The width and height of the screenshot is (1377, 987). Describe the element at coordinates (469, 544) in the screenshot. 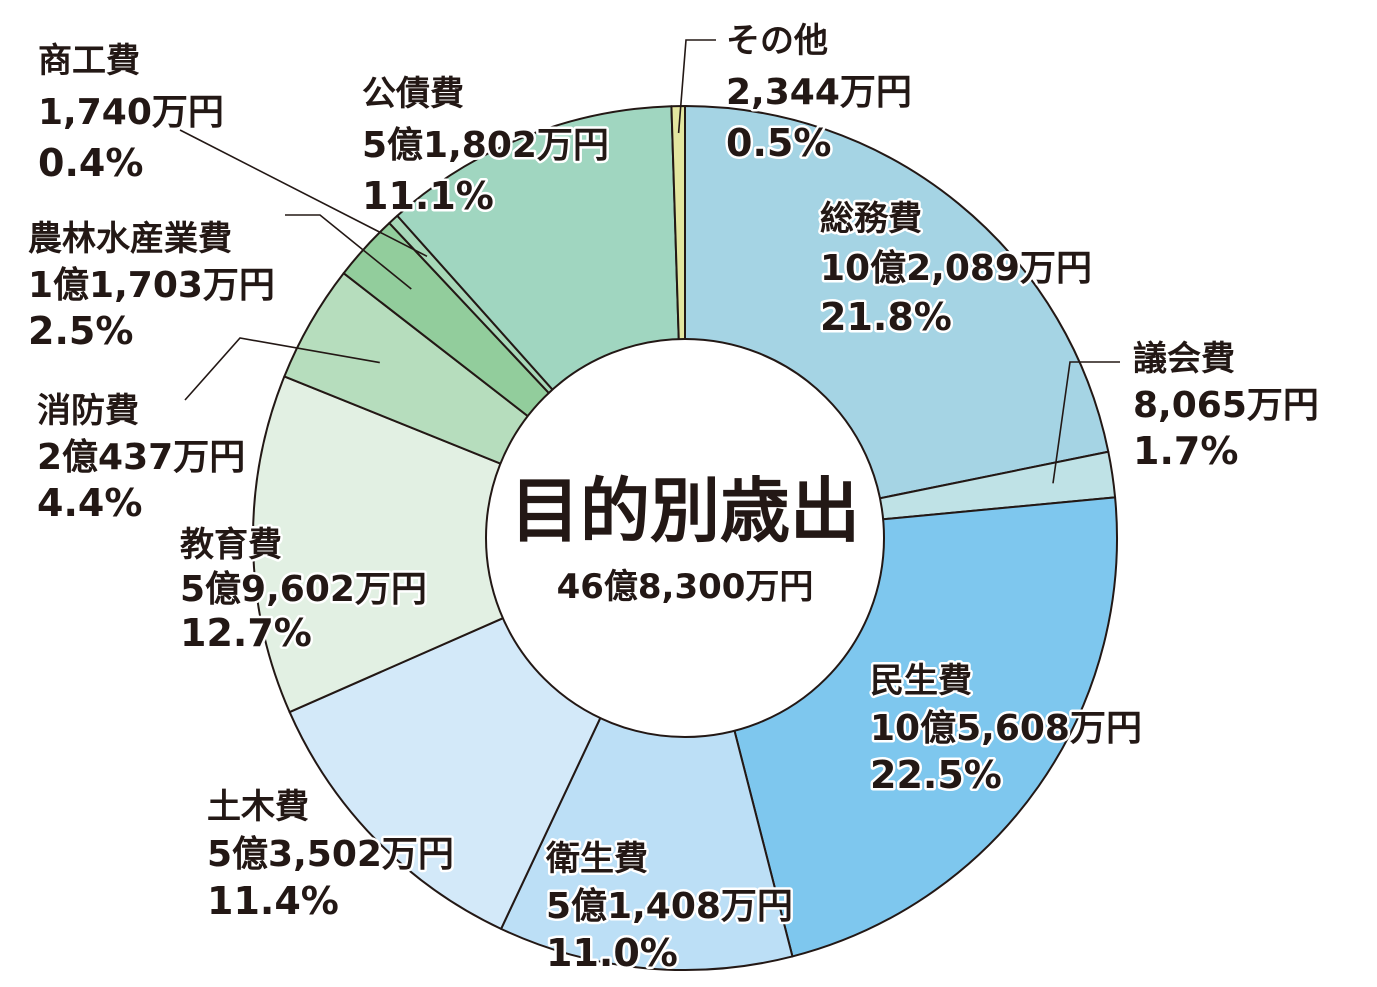

I see `pie-slice-kyoiku` at that location.